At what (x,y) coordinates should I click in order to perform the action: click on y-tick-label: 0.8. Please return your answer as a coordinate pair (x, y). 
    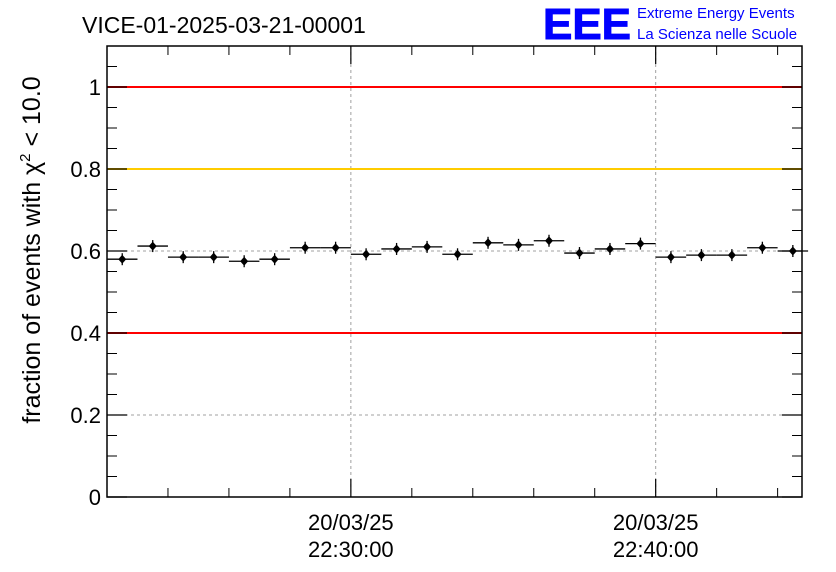
    Looking at the image, I should click on (85, 169).